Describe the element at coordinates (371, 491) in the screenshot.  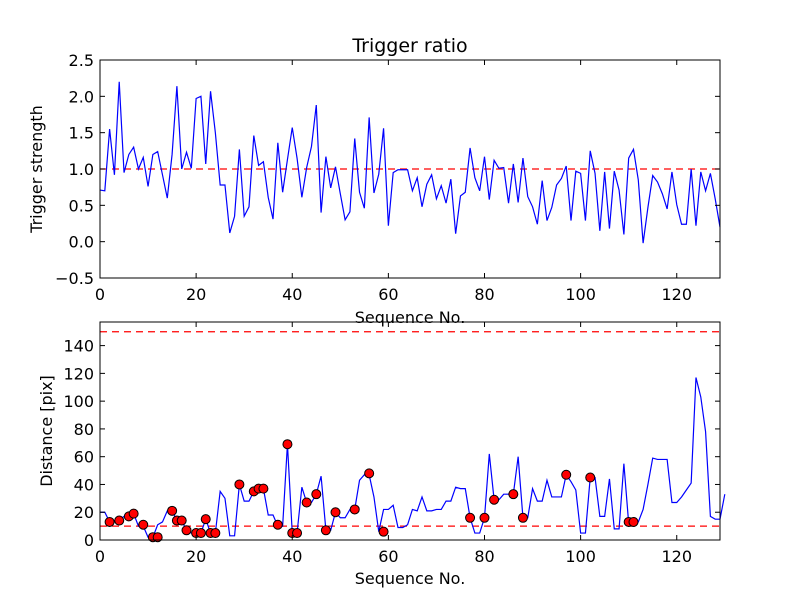
I see `marker-layer` at that location.